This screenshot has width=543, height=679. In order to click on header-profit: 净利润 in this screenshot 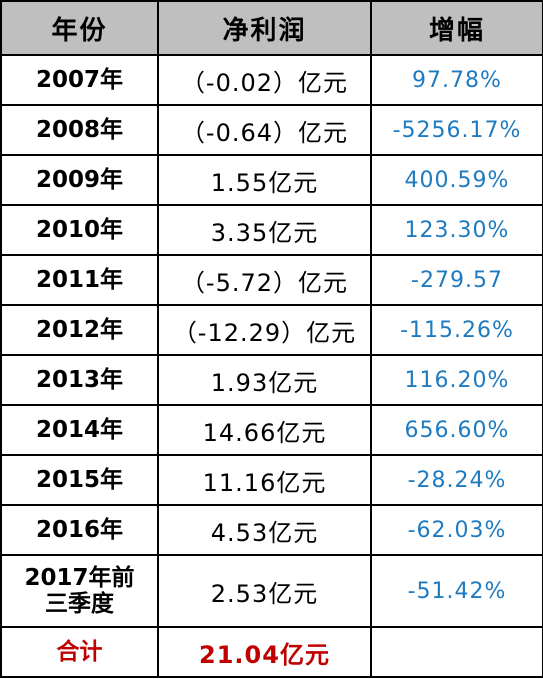, I will do `click(264, 28)`.